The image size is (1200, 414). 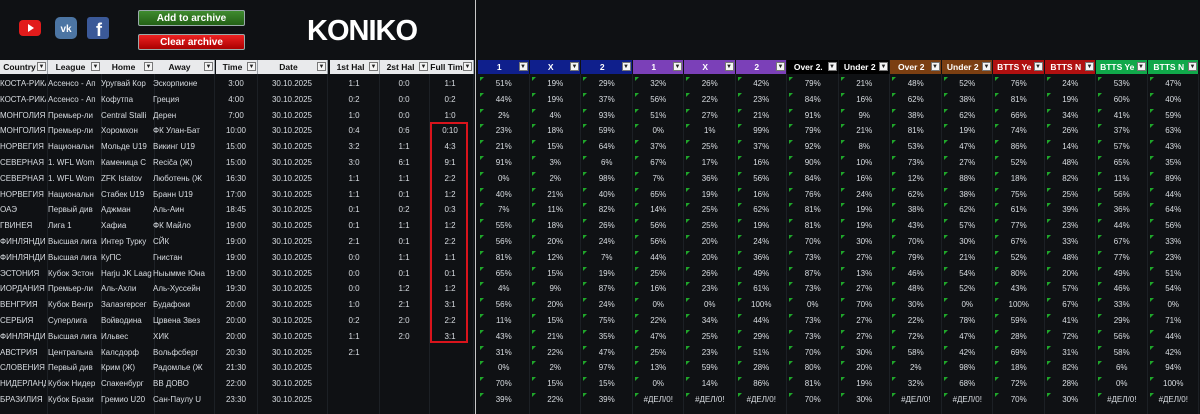 What do you see at coordinates (21, 399) in the screenshot?
I see `table-cell: БРАЗИЛИЯ` at bounding box center [21, 399].